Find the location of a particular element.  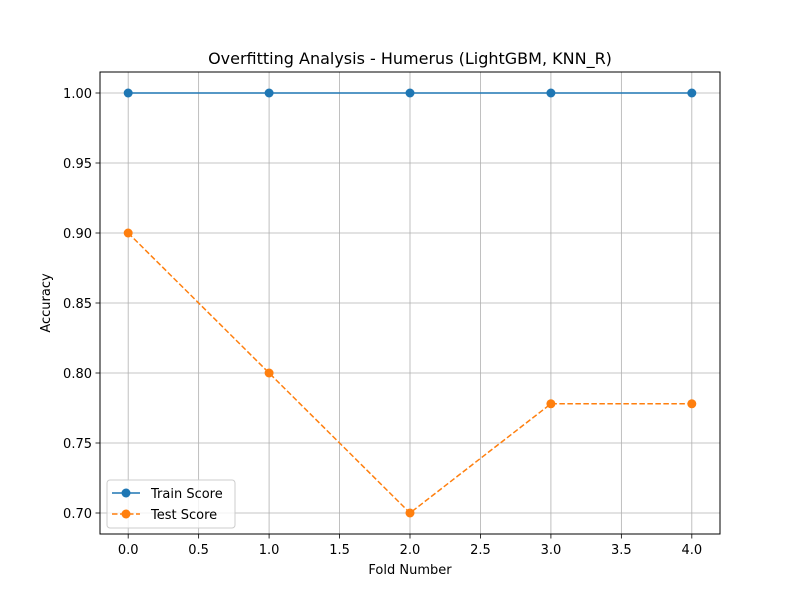

y-tick-label: 0.75 is located at coordinates (77, 444).